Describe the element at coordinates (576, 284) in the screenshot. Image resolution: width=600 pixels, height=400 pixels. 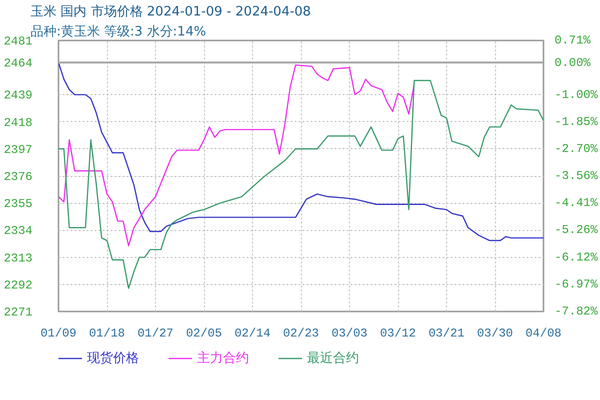
I see `y2-tick-label: -6.97%` at that location.